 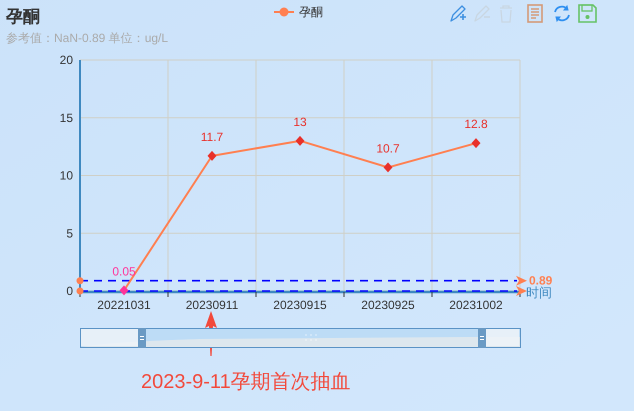 I want to click on data-label: 0.05, so click(x=124, y=271).